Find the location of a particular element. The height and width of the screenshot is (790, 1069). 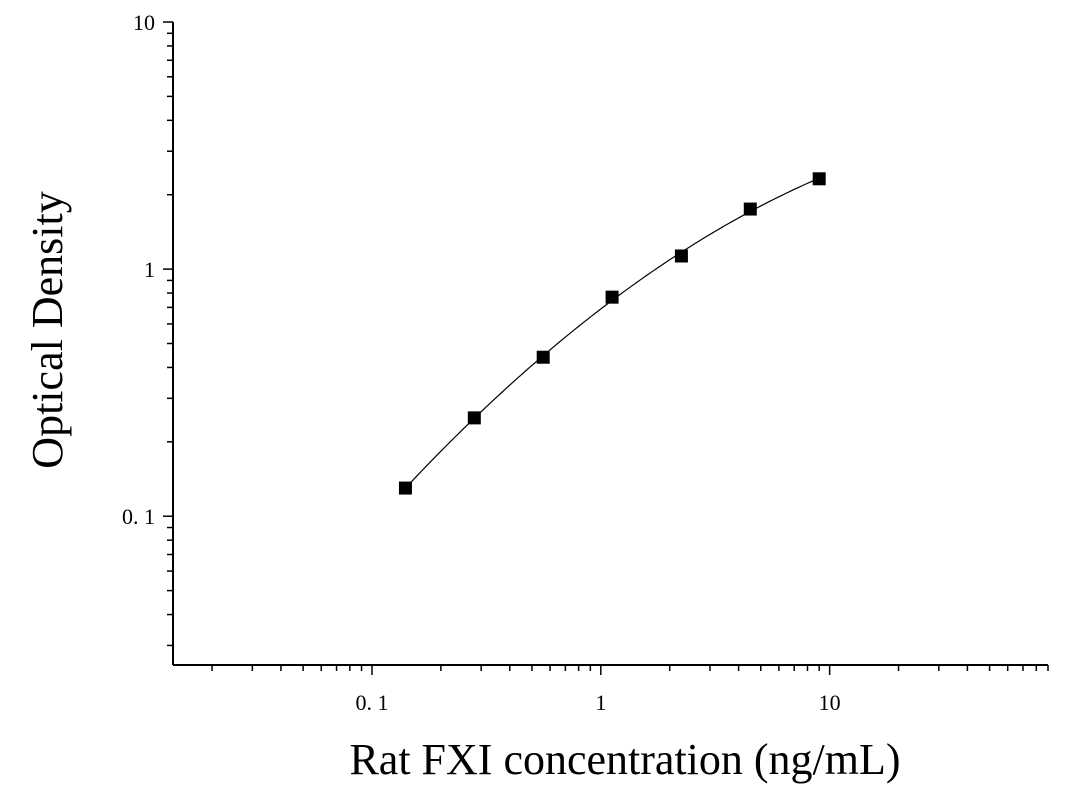

y-tick-label: 10 is located at coordinates (144, 22).